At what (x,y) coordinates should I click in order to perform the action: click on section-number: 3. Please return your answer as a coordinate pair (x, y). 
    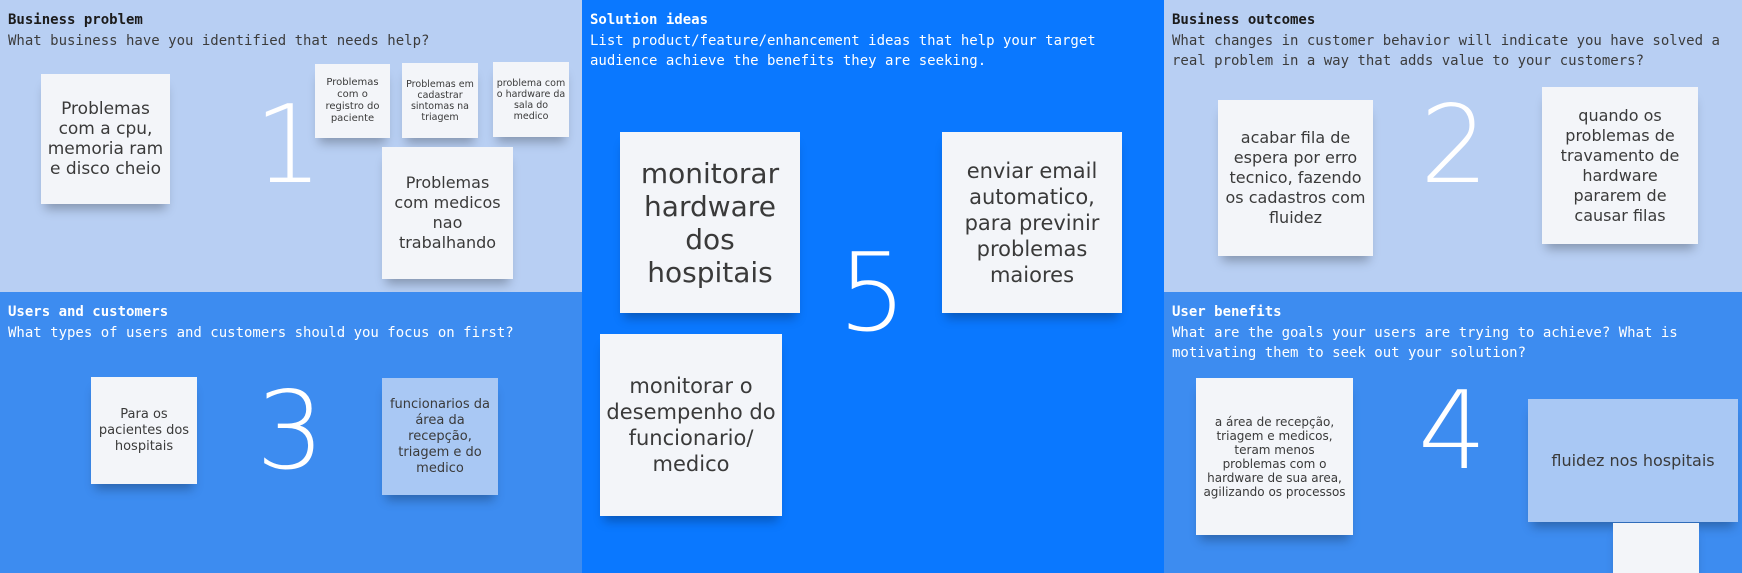
    Looking at the image, I should click on (290, 431).